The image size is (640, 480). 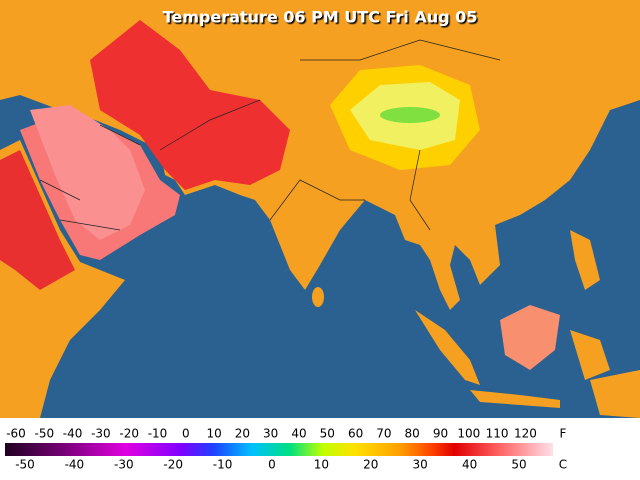 What do you see at coordinates (469, 465) in the screenshot?
I see `celsius-label: 40` at bounding box center [469, 465].